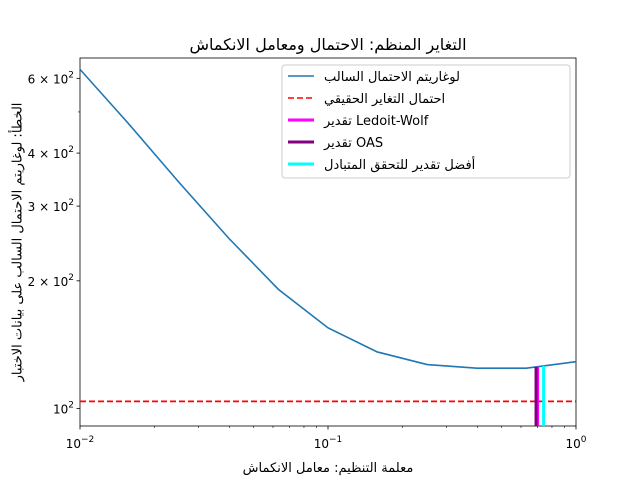 The width and height of the screenshot is (640, 480). I want to click on legend-label: أفضل تقدير للتحقق المتبادل, so click(399, 164).